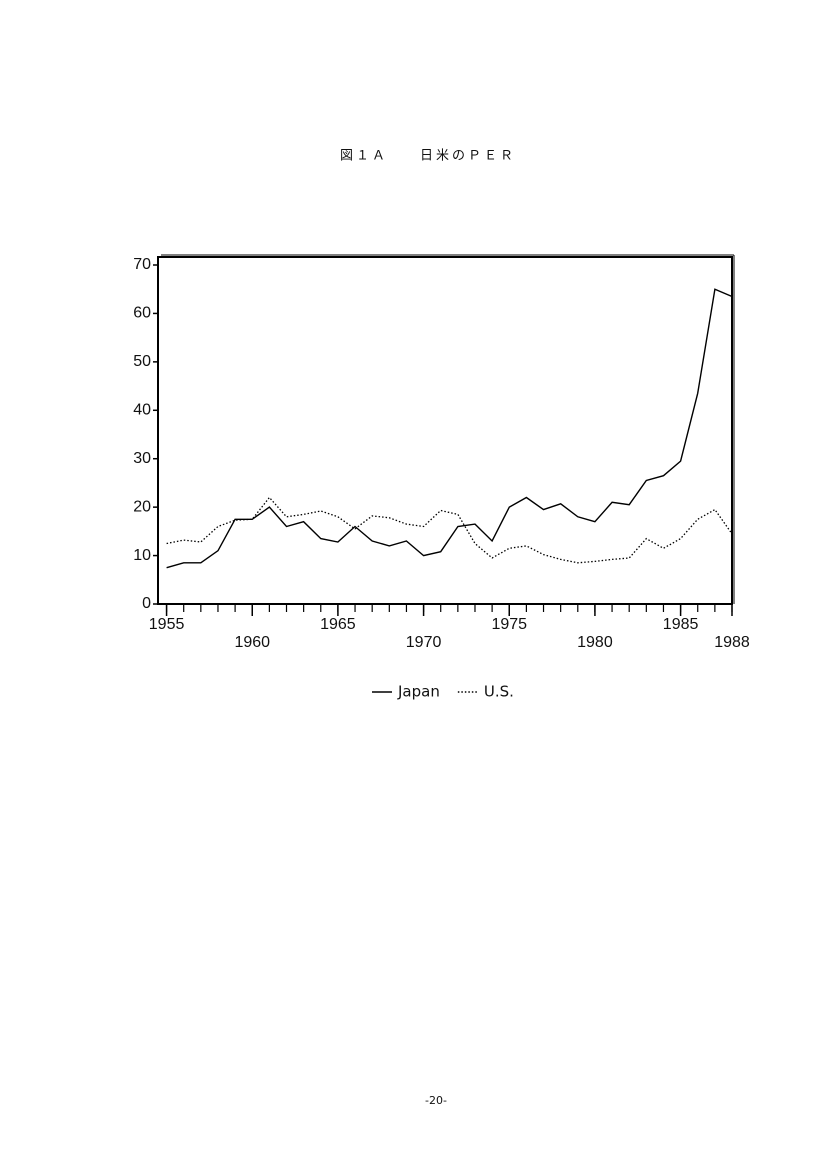  I want to click on x-tick-label: 1988, so click(732, 642).